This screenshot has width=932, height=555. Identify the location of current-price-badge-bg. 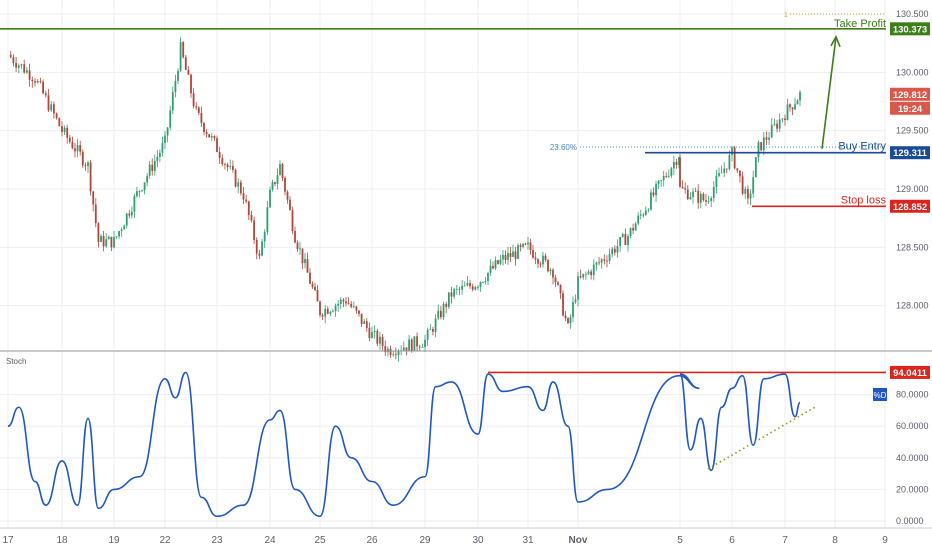
(910, 94).